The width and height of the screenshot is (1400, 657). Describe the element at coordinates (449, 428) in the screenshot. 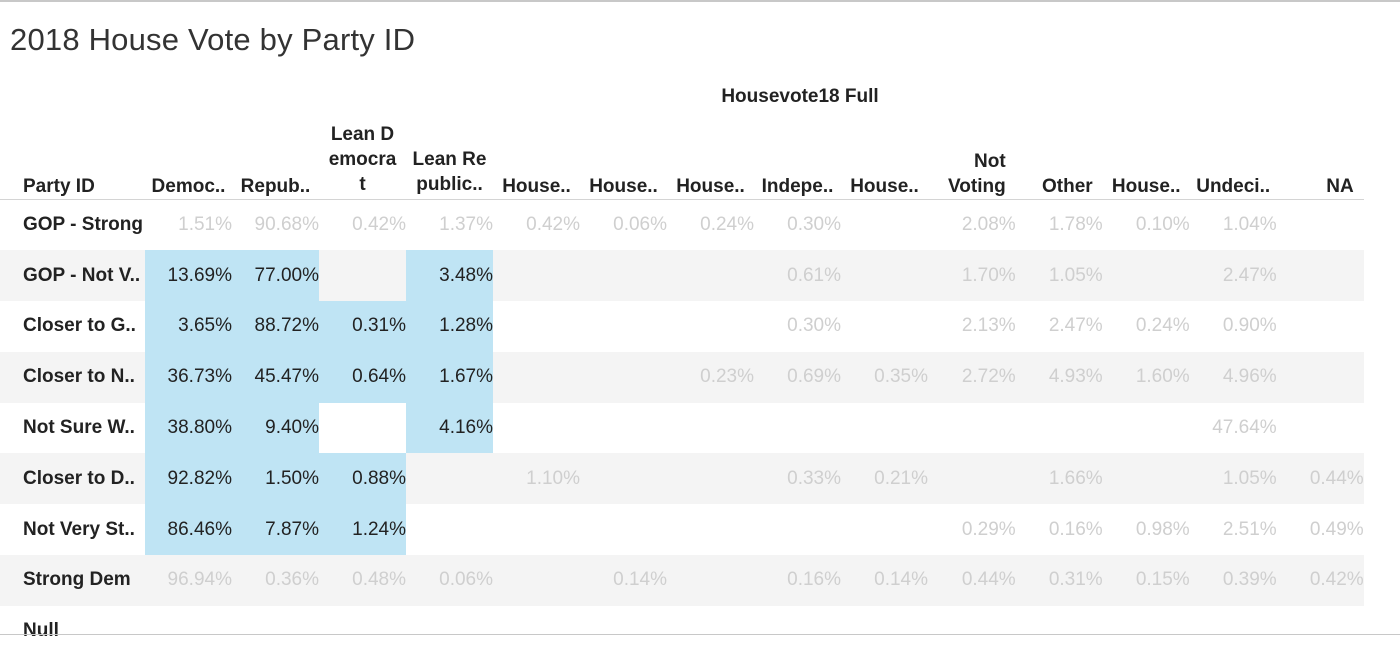

I see `table-cell: 4.16%` at that location.